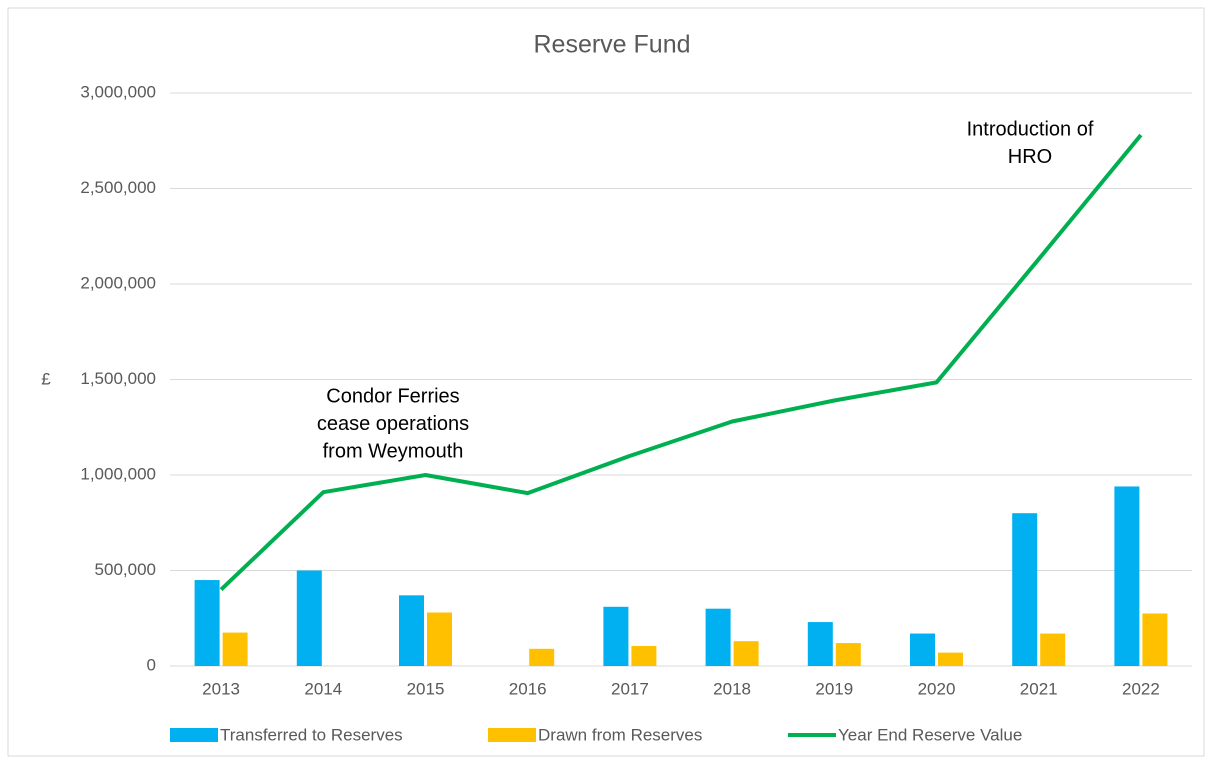  Describe the element at coordinates (118, 282) in the screenshot. I see `y-tick-label: 2,000,000` at that location.